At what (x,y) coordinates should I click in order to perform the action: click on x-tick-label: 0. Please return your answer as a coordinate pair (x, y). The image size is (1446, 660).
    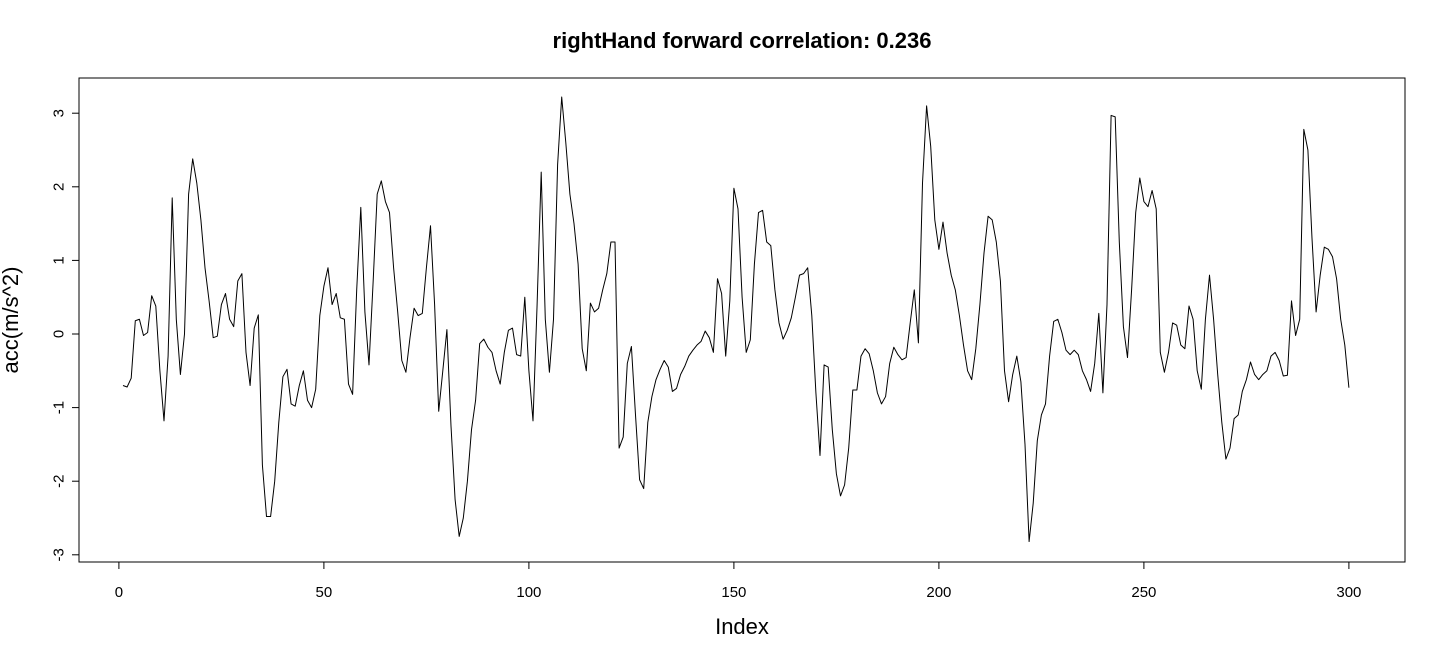
    Looking at the image, I should click on (119, 592).